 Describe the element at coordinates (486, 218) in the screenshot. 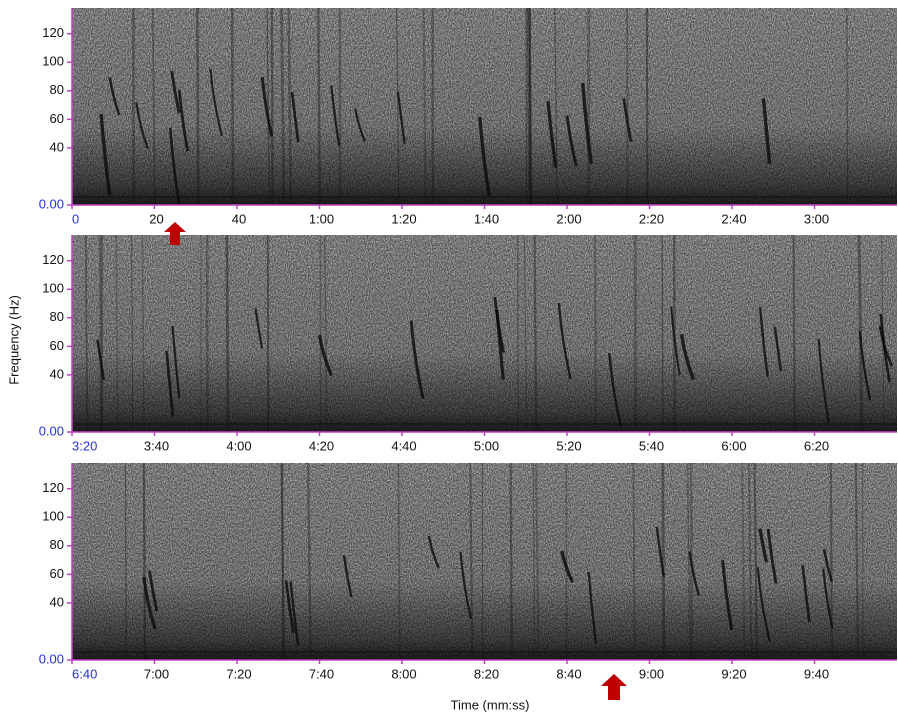

I see `x-tick-label: 1:40` at that location.